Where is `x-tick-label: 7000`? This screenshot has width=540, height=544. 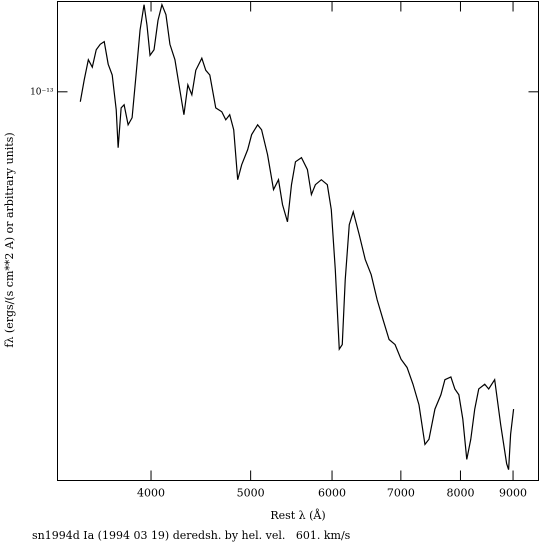
x-tick-label: 7000 is located at coordinates (401, 493).